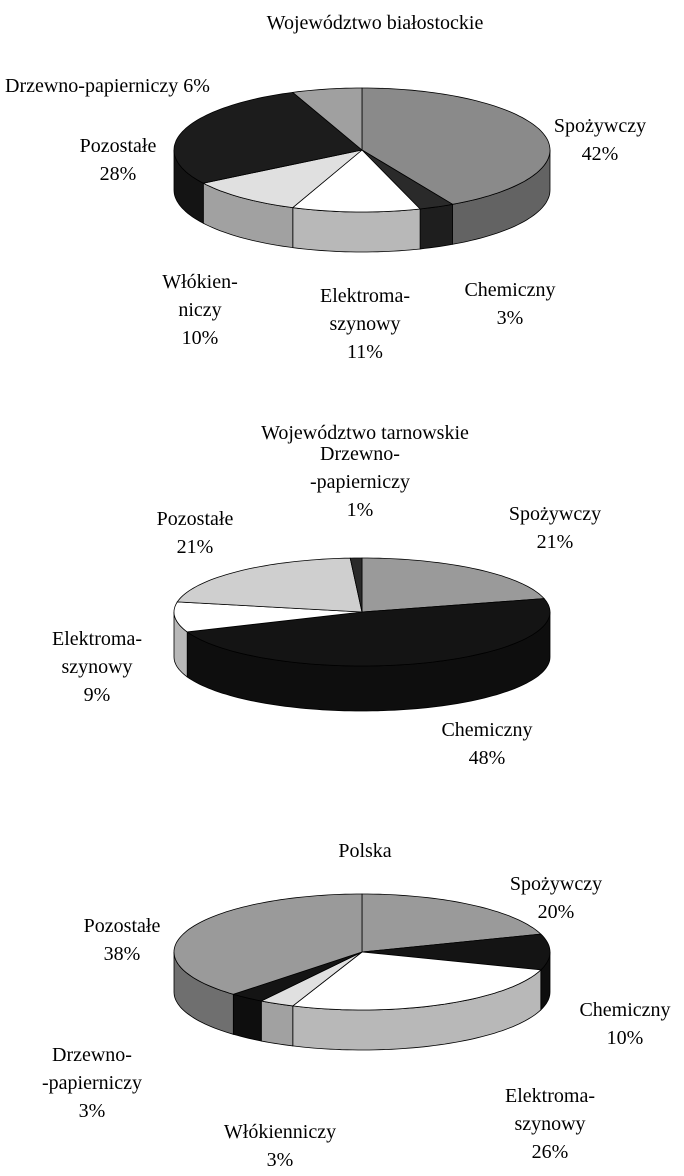 This screenshot has width=684, height=1176. What do you see at coordinates (360, 510) in the screenshot?
I see `value-label: 1%` at bounding box center [360, 510].